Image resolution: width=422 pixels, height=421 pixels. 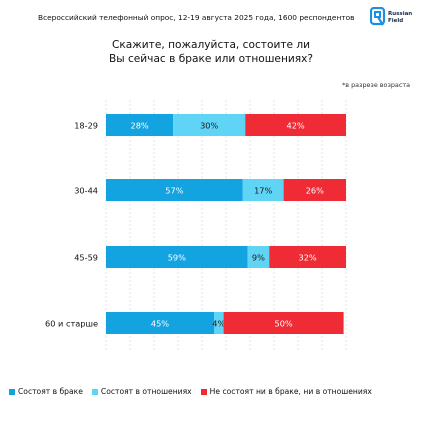 I want to click on data-label: 26%, so click(x=315, y=191).